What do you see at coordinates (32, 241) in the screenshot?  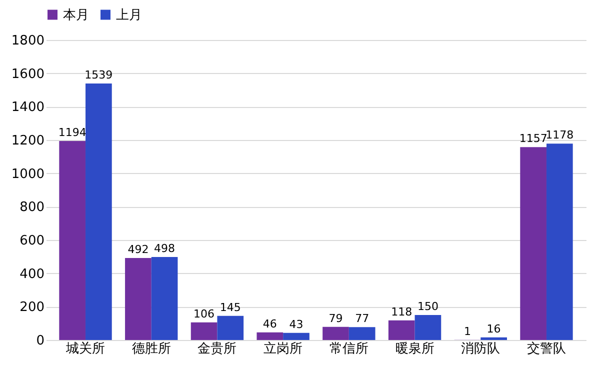 I see `y-tick-label: 600` at bounding box center [32, 241].